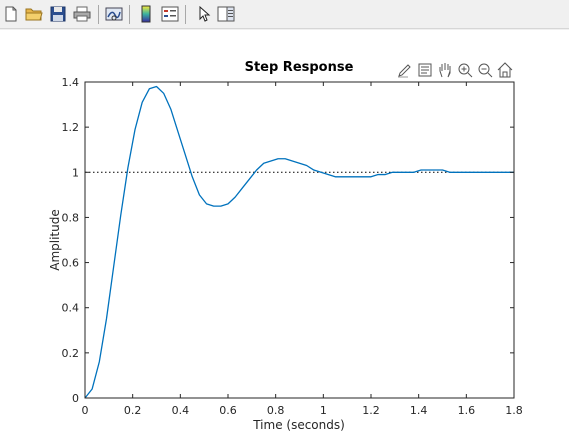 This screenshot has height=444, width=569. I want to click on figure-toolbar, so click(284, 14).